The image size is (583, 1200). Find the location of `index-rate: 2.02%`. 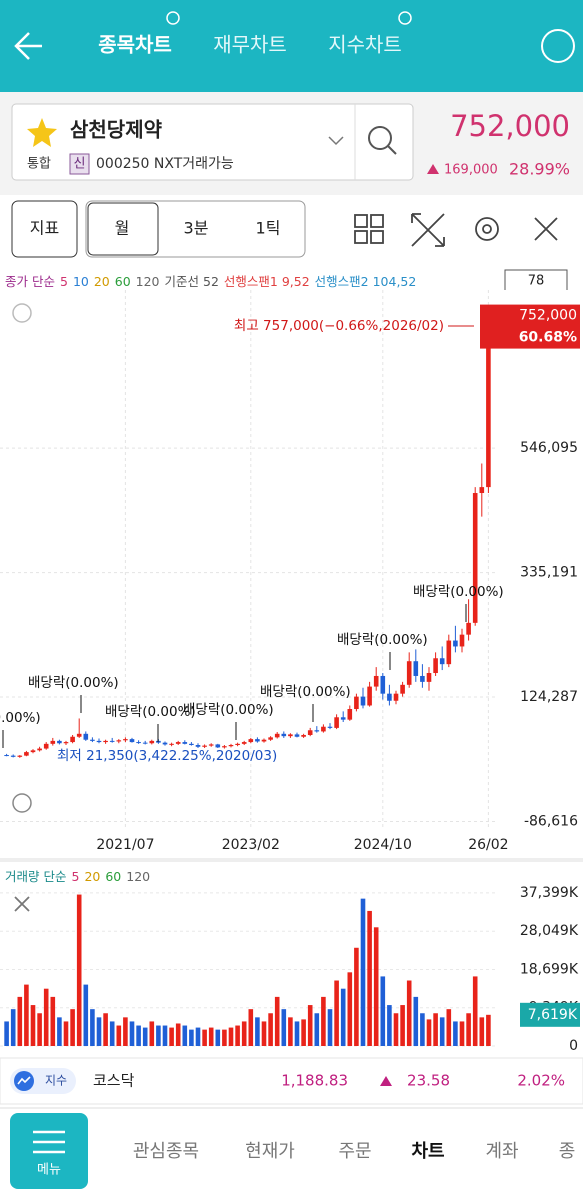

index-rate: 2.02% is located at coordinates (541, 1081).